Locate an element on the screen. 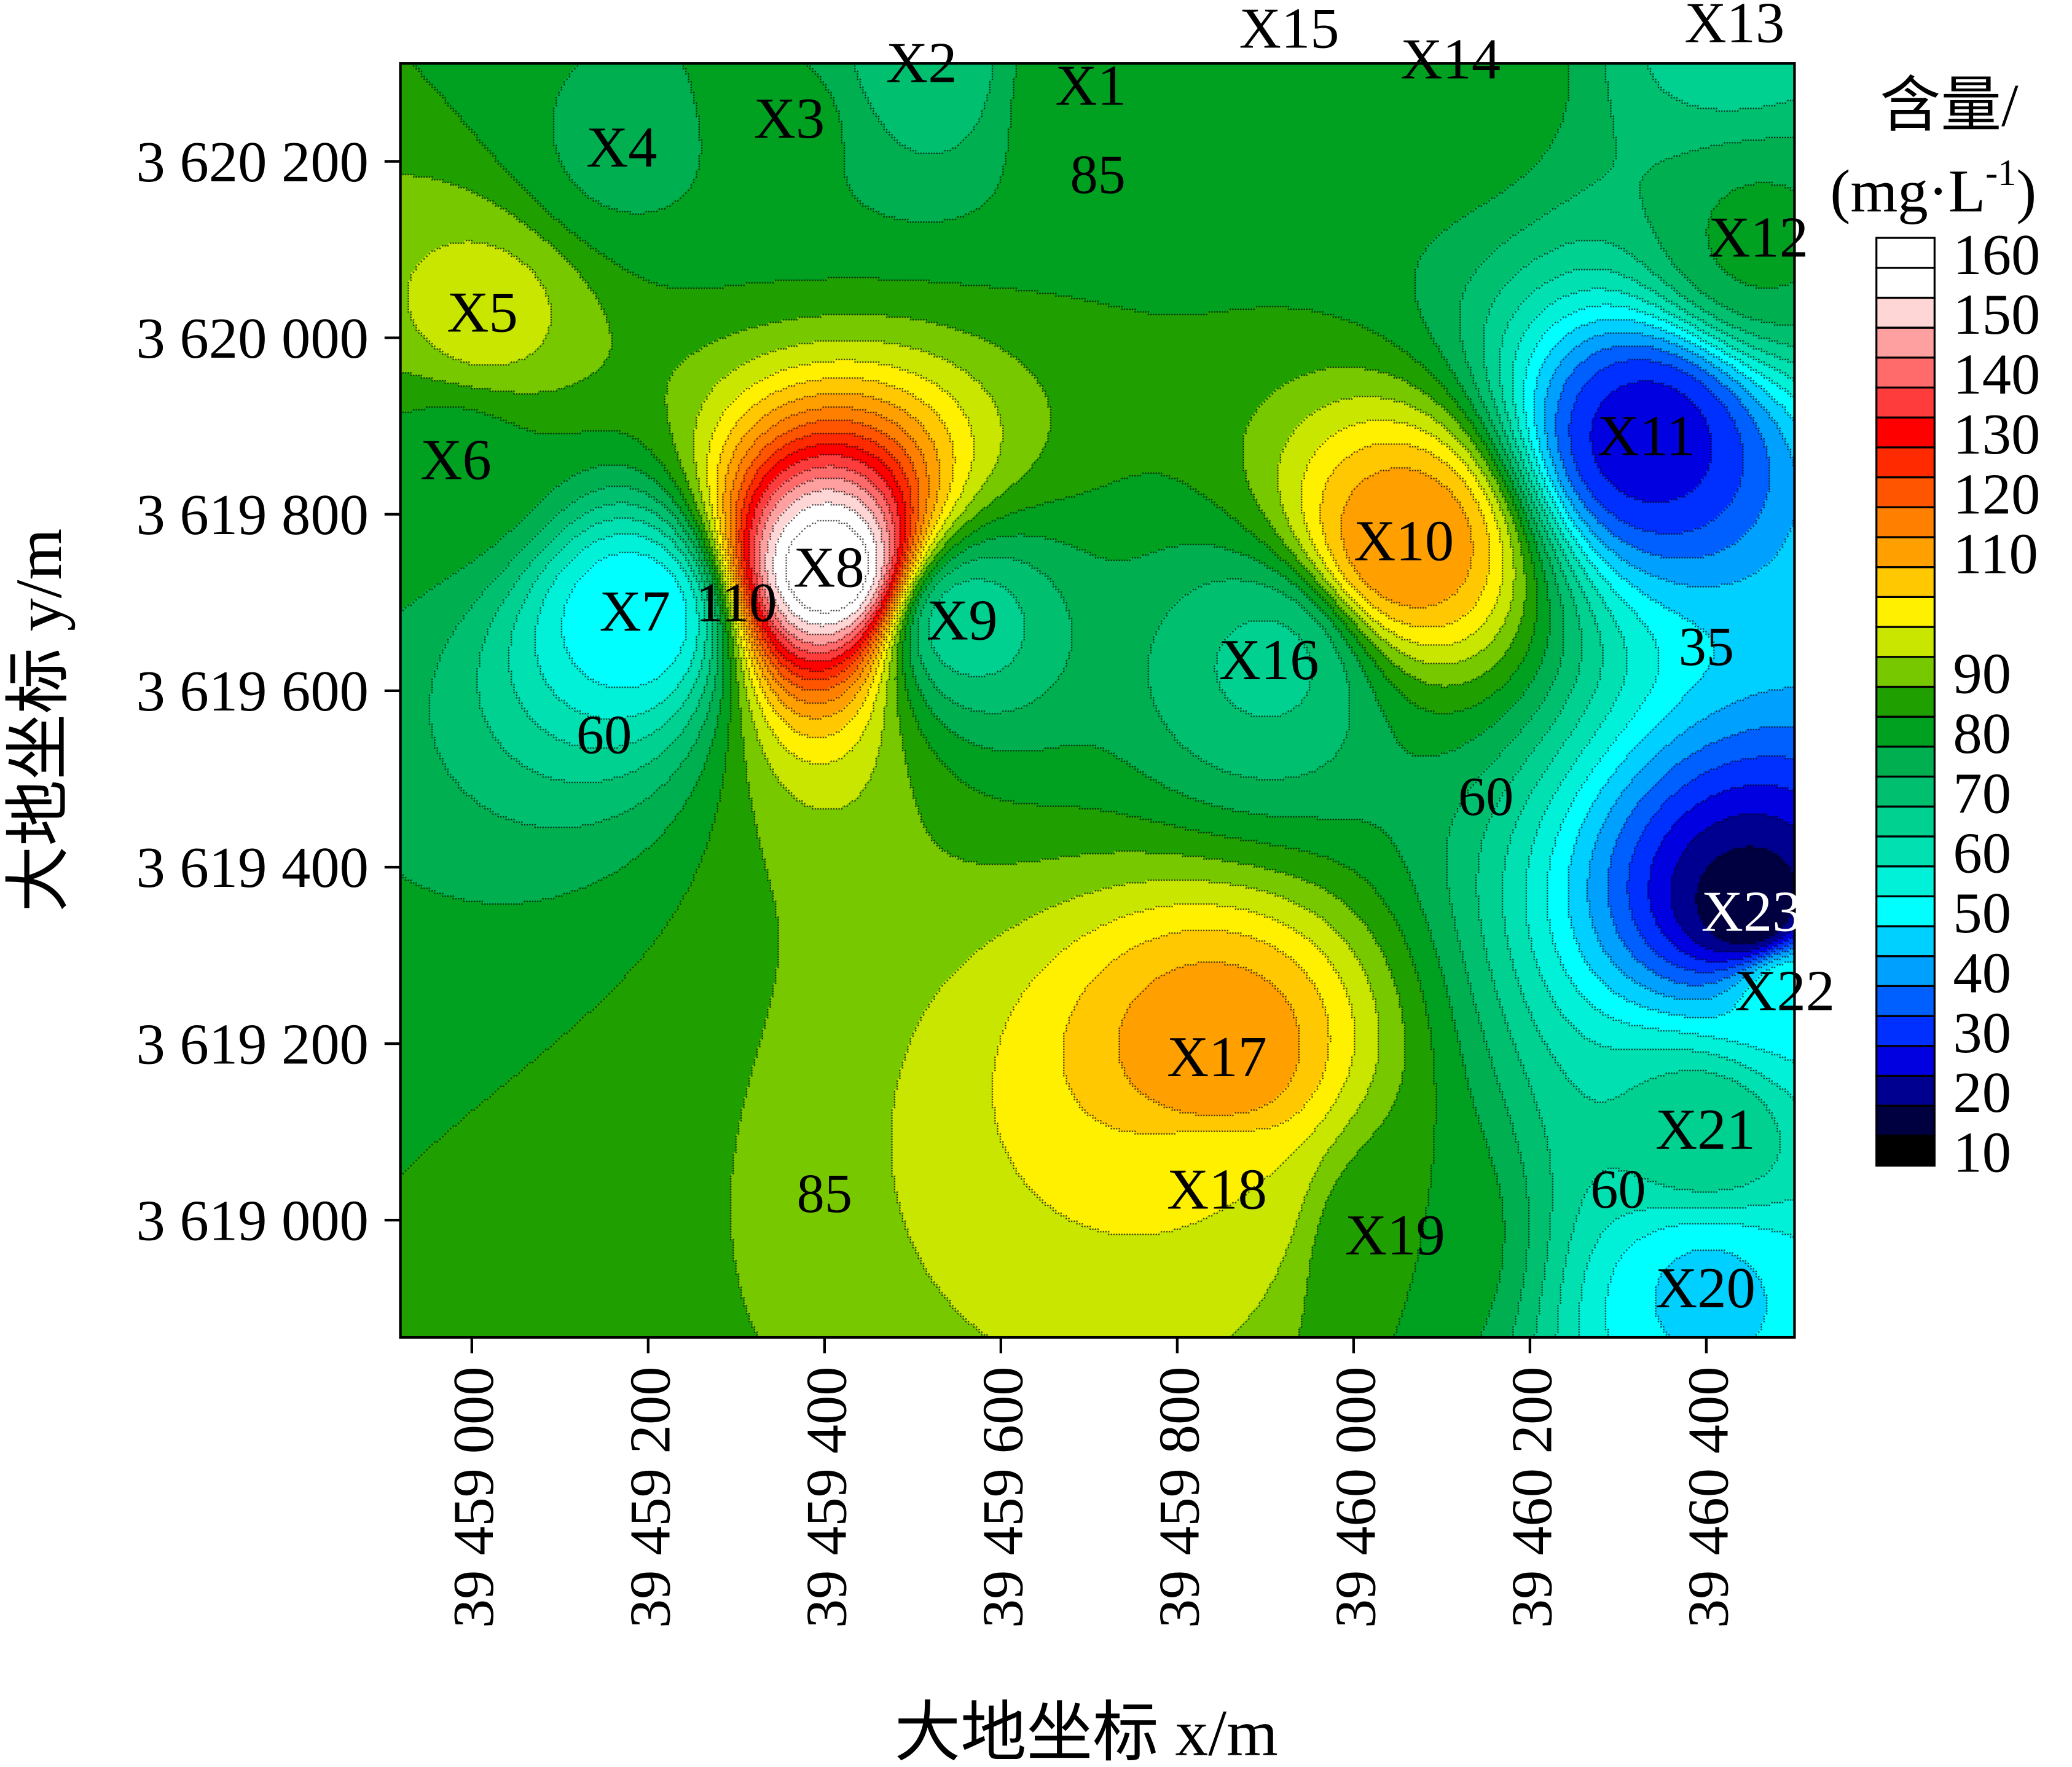 This screenshot has height=1767, width=2072. colorbar-tick-label: 150 is located at coordinates (1996, 315).